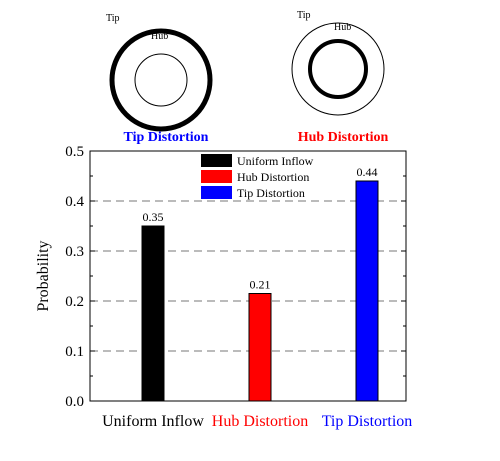  What do you see at coordinates (367, 172) in the screenshot?
I see `bar-value-label: 0.44` at bounding box center [367, 172].